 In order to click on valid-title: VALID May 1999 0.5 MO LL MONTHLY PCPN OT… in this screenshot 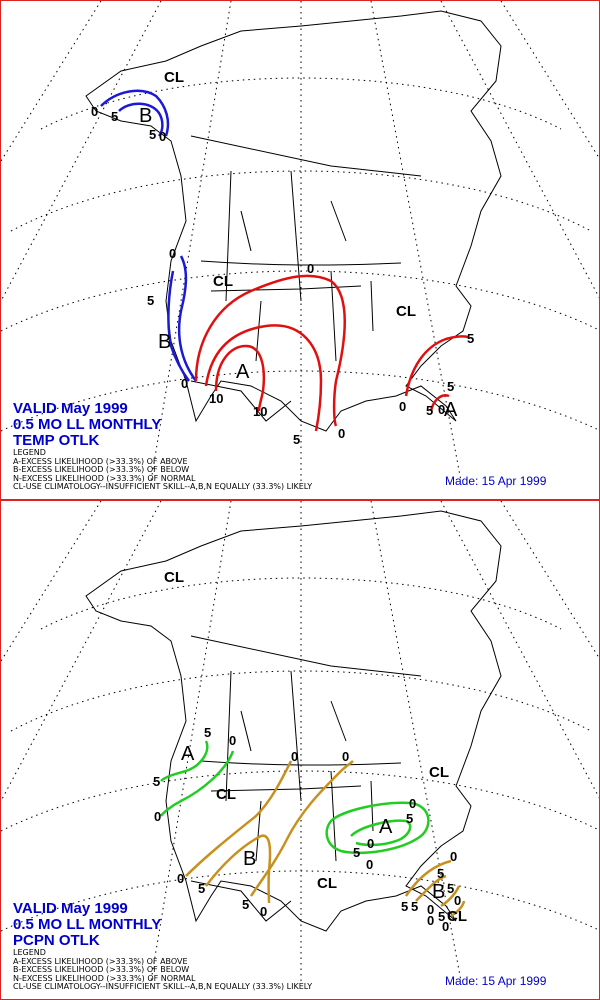, I will do `click(87, 925)`.